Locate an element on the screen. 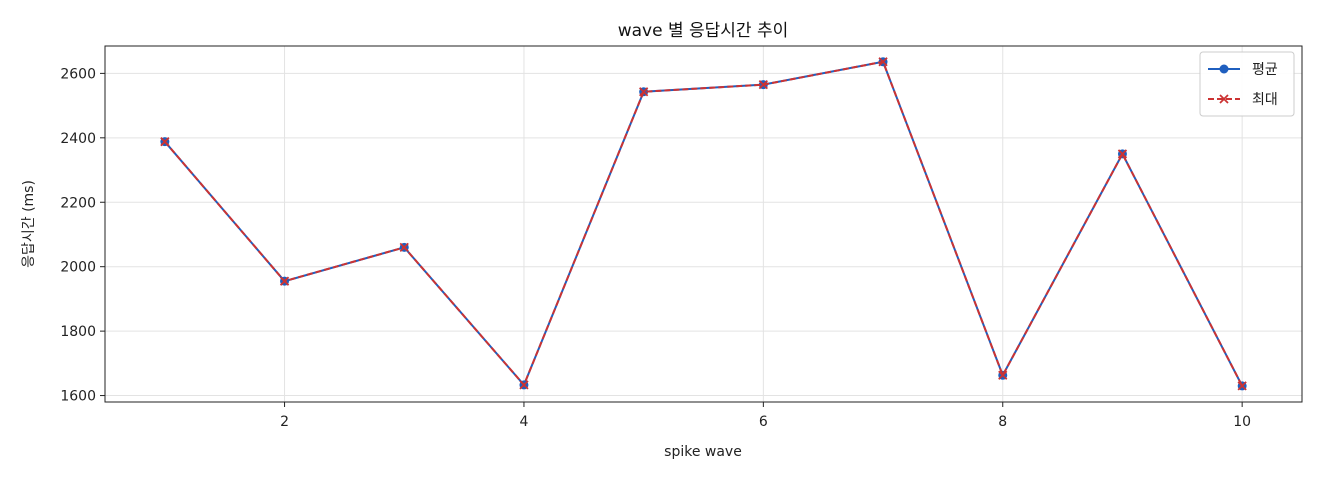 Image resolution: width=1320 pixels, height=480 pixels. y-tick-label: 2200 is located at coordinates (78, 203).